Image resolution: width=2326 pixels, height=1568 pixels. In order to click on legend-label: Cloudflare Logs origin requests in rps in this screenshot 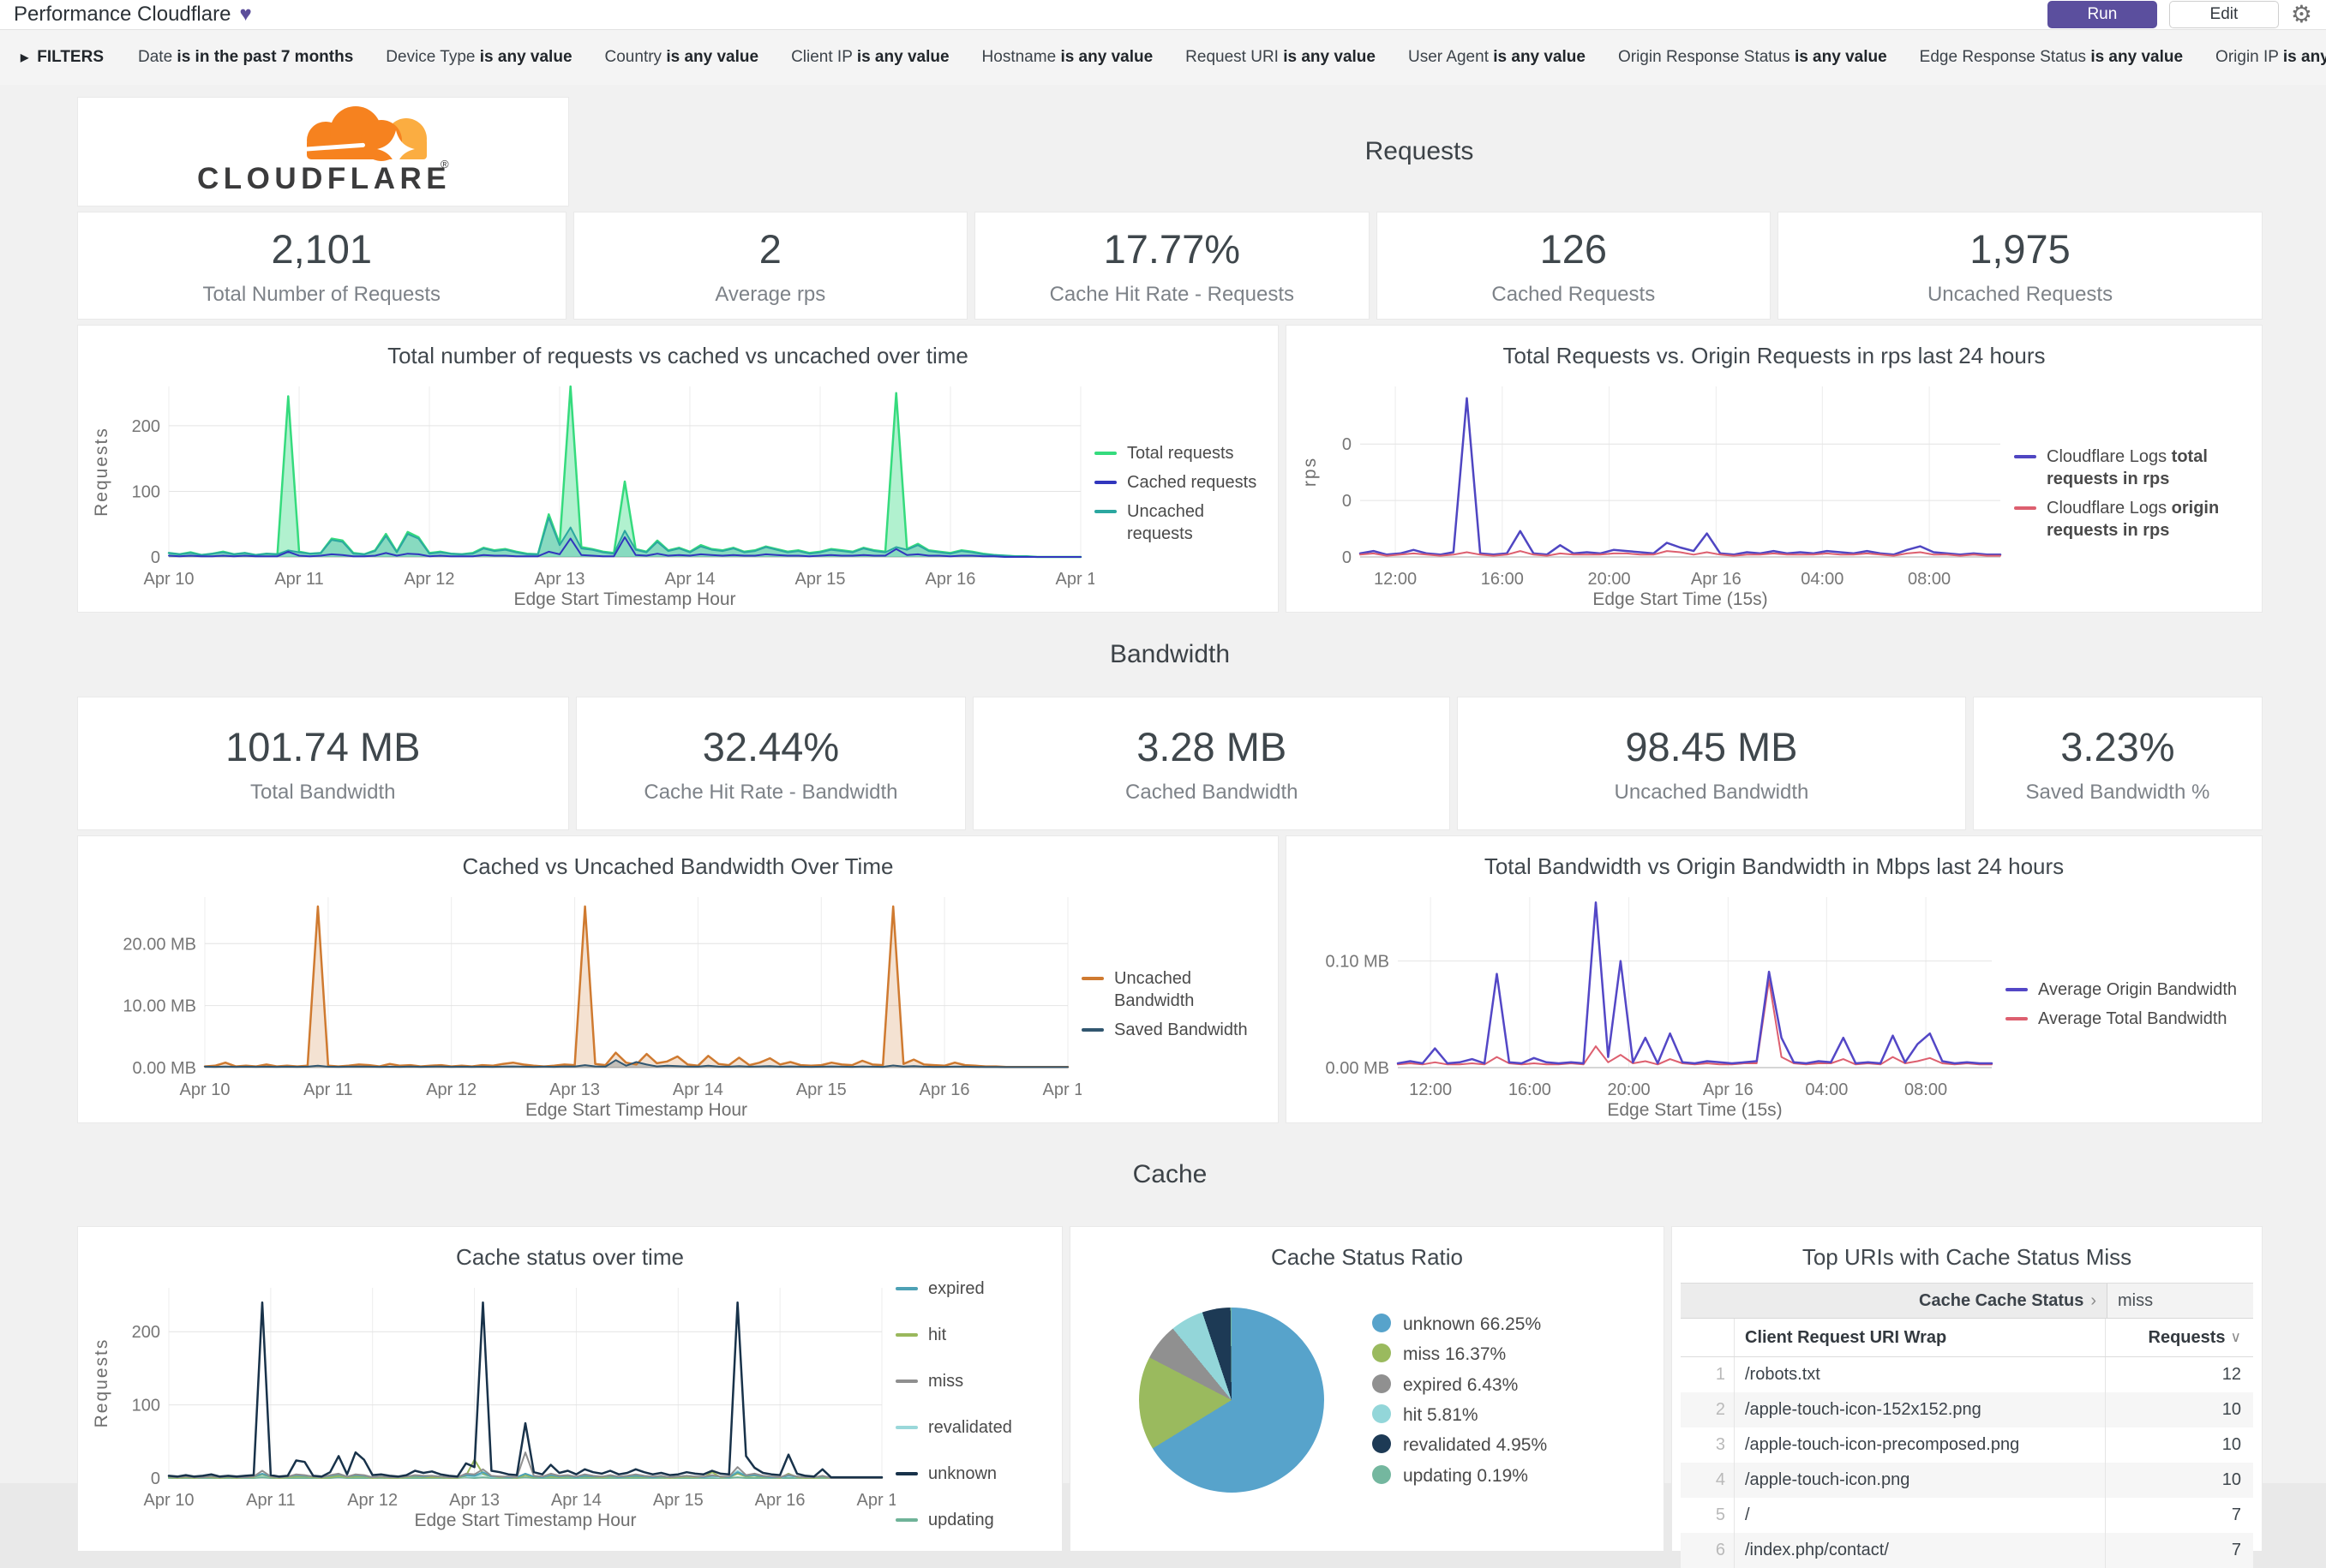, I will do `click(2133, 519)`.